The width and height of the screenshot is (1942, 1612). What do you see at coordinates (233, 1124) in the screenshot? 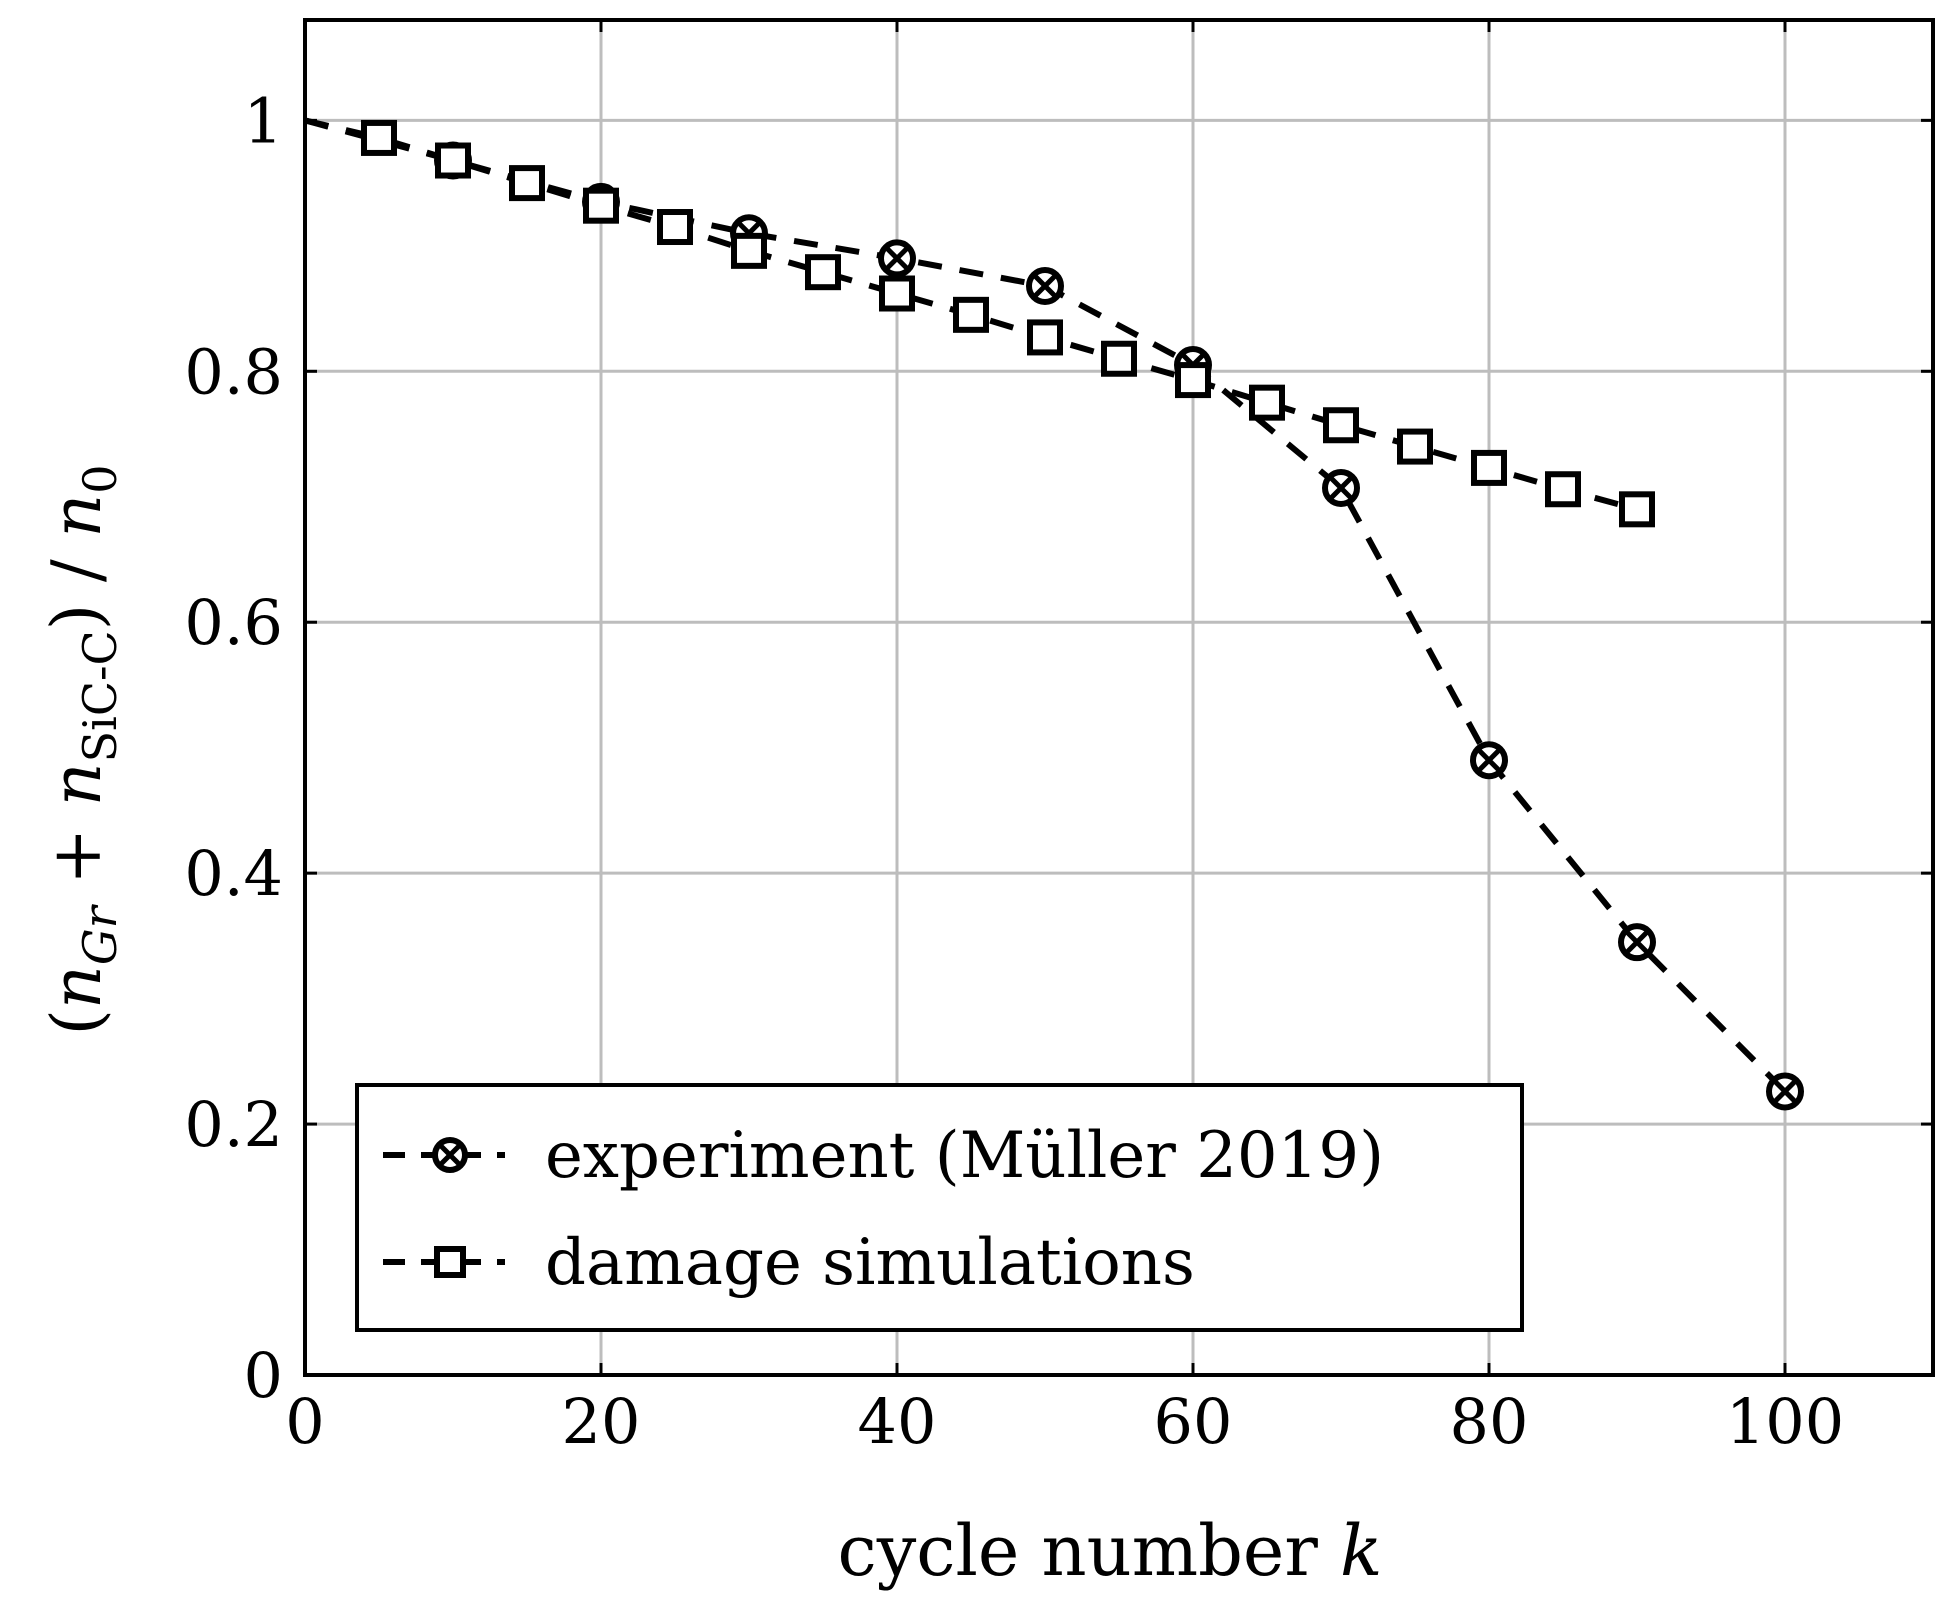
I see `y-tick-label: 0.2` at bounding box center [233, 1124].